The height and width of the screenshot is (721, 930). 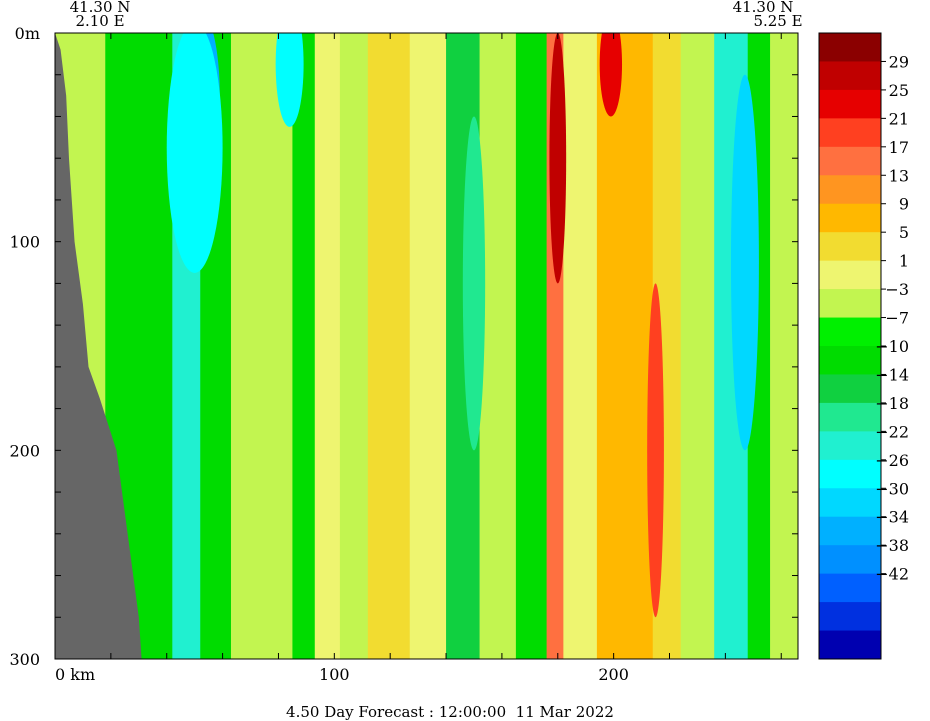 What do you see at coordinates (899, 90) in the screenshot?
I see `colorbar-label-1: 25` at bounding box center [899, 90].